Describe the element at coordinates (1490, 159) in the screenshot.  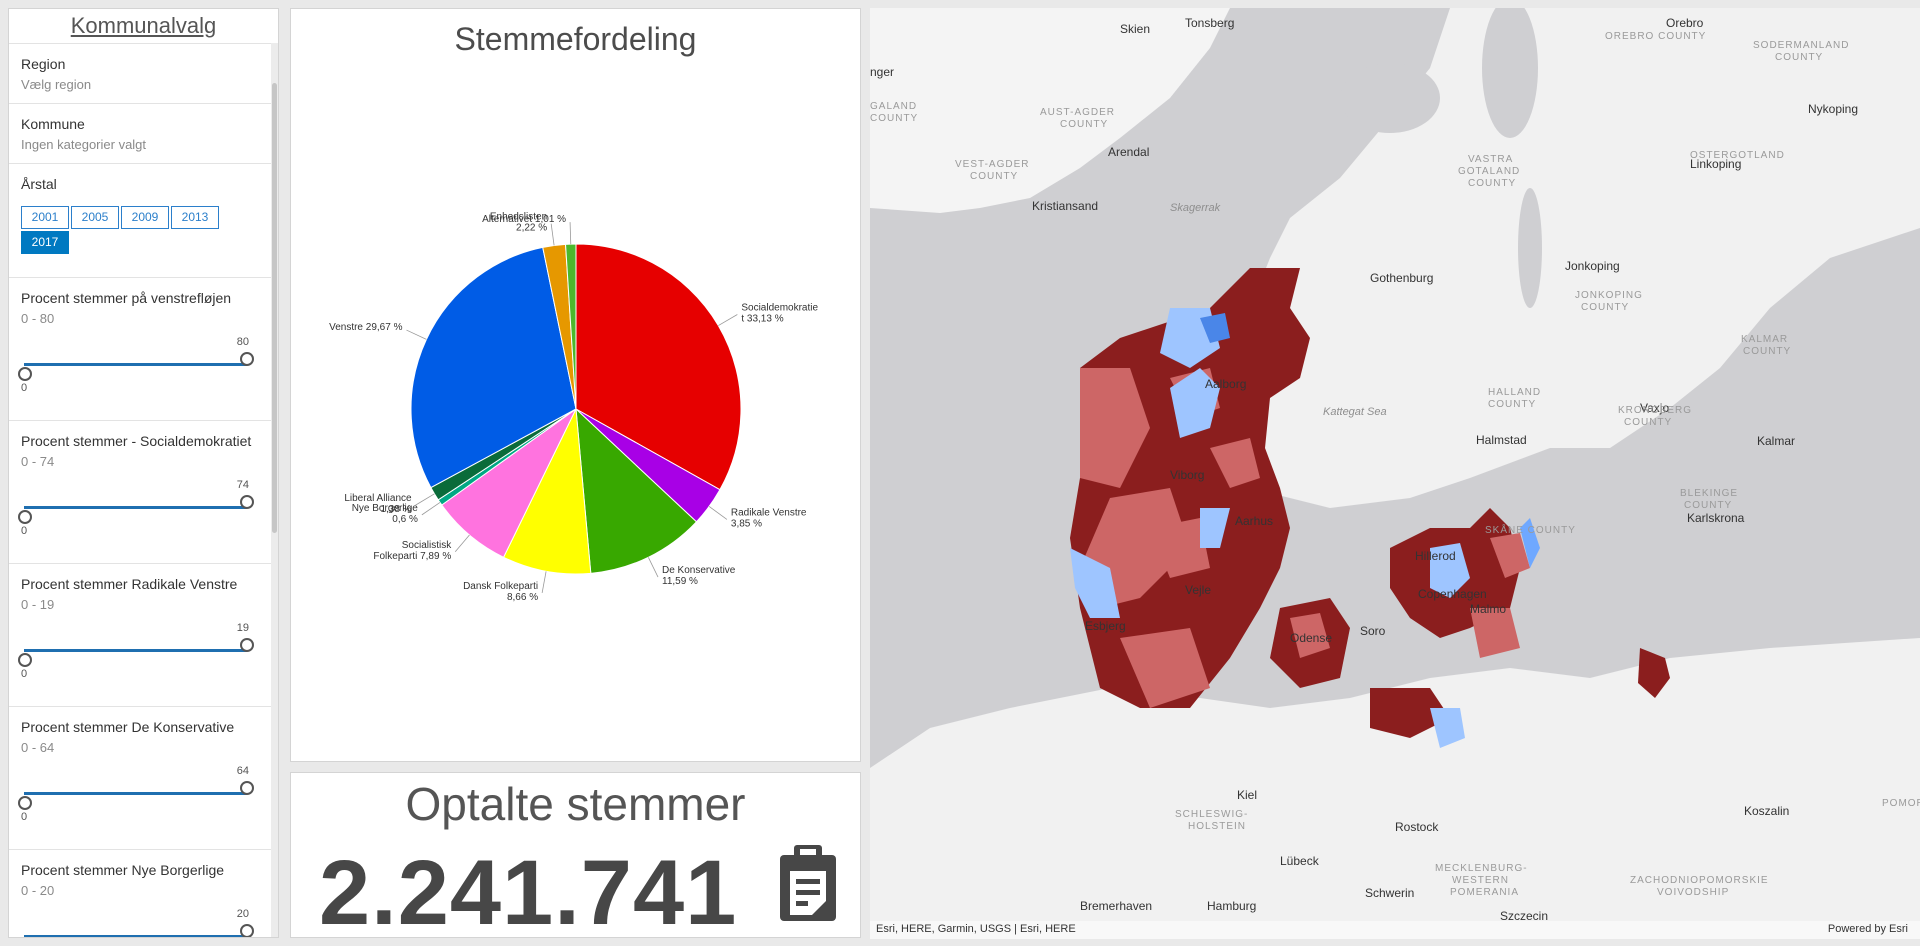
I see `svg-text: VASTRA` at that location.